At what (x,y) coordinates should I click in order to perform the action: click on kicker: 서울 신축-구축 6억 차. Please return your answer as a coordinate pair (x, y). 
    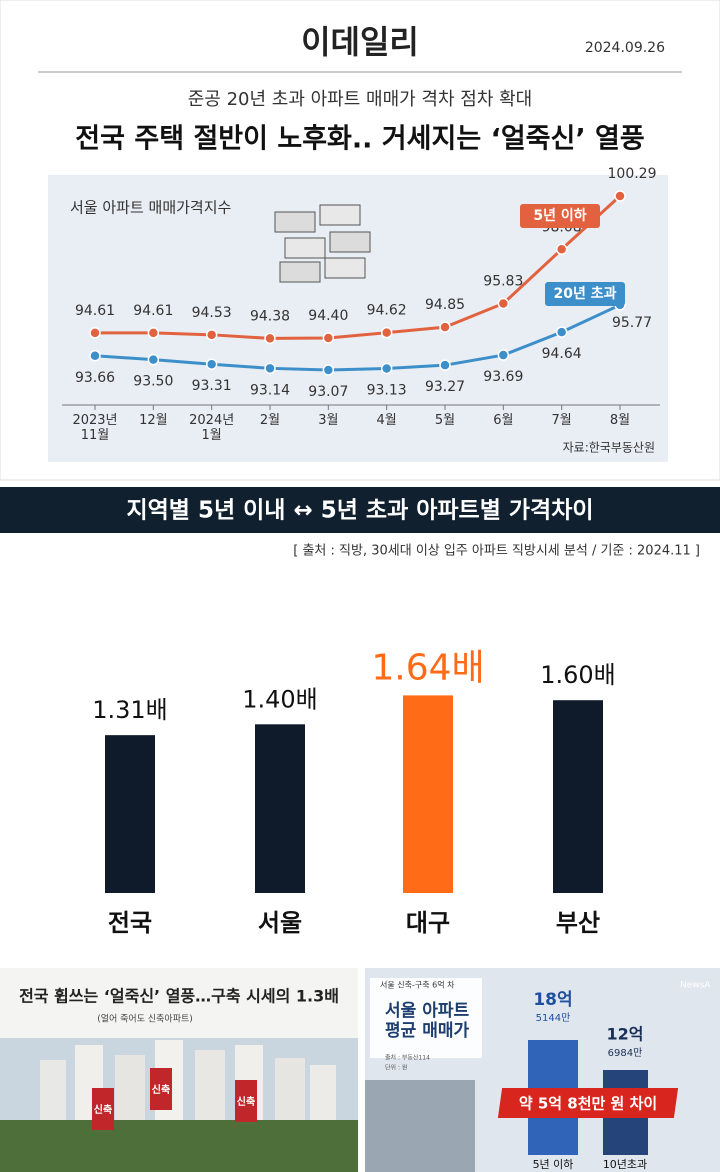
    Looking at the image, I should click on (417, 985).